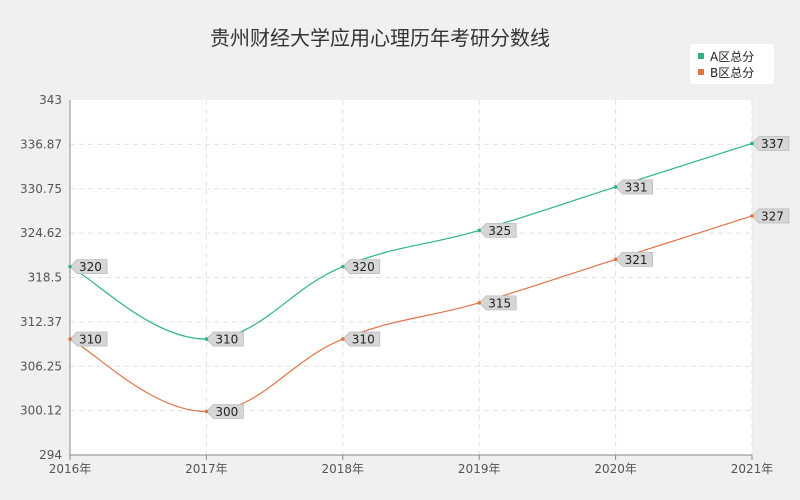  I want to click on y-tick-label: 324.62, so click(41, 233).